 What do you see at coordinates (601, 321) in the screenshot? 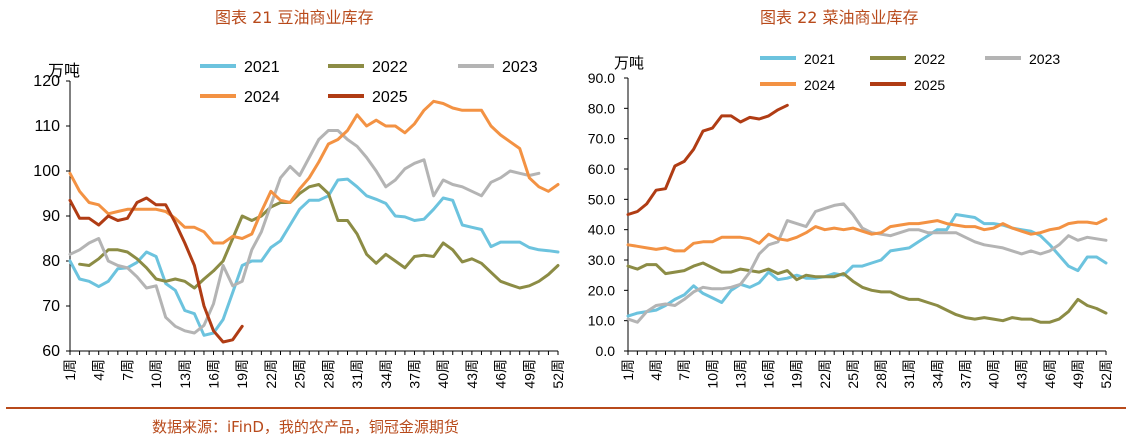
I see `y-tick-label: 10.0` at bounding box center [601, 321].